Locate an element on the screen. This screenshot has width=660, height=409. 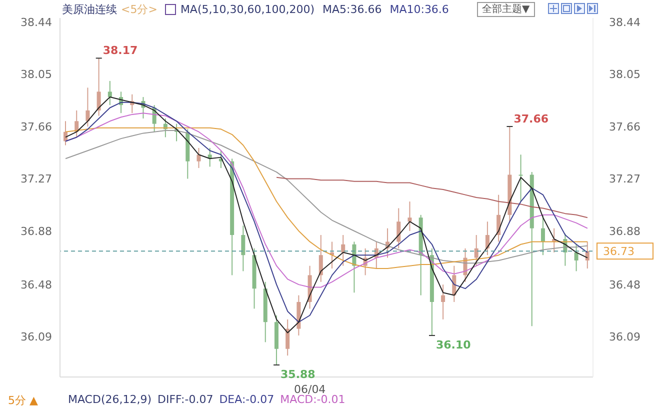
chart-title: 美原油连续 is located at coordinates (89, 9).